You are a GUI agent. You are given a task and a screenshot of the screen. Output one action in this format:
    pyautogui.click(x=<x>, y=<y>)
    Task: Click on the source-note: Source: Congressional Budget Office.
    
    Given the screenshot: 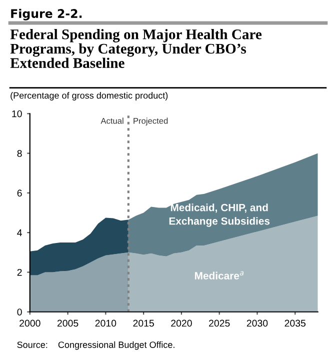 What is the action you would take?
    pyautogui.click(x=95, y=345)
    